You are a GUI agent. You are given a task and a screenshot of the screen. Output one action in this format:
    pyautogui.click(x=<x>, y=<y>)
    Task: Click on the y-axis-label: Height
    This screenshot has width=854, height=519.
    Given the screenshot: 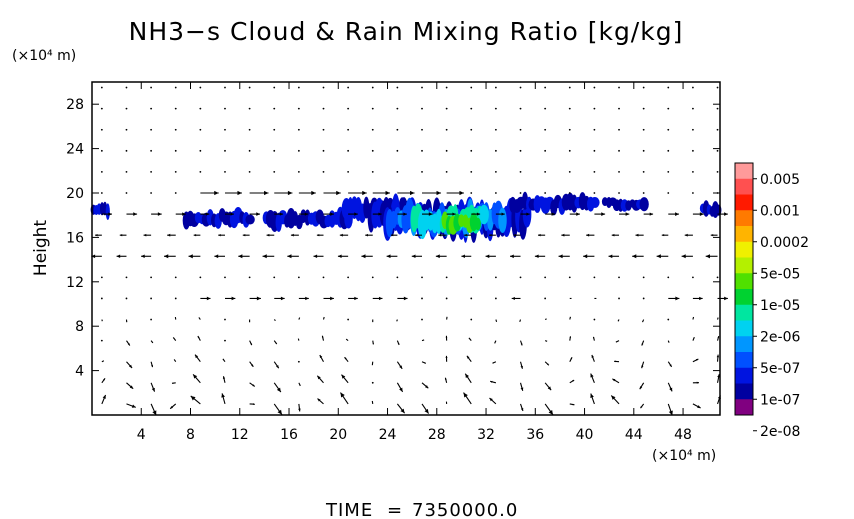 What is the action you would take?
    pyautogui.click(x=41, y=248)
    